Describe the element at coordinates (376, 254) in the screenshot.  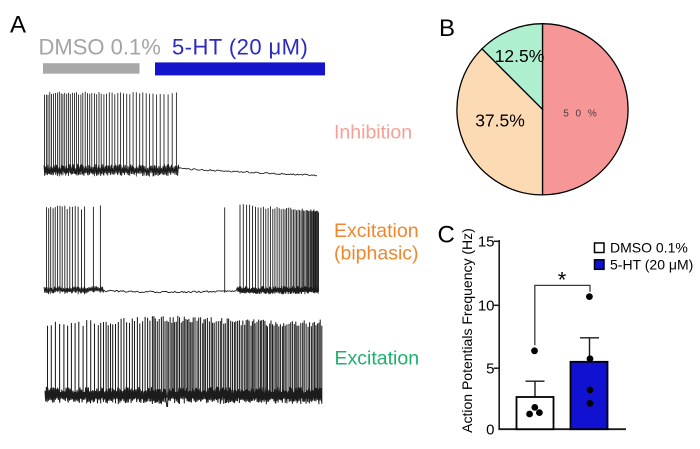
I see `svg-text: (biphasic)` at that location.